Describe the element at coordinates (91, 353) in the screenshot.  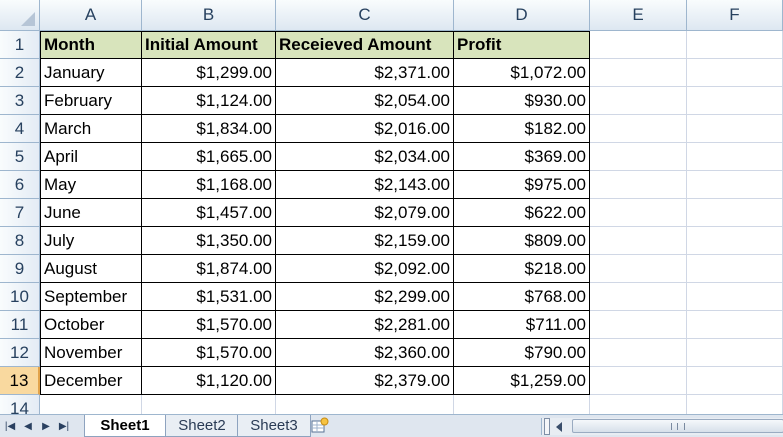
I see `cell-a12: November` at that location.